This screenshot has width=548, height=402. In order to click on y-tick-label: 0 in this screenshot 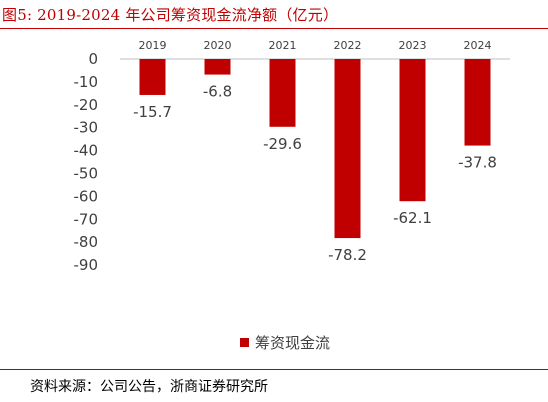, I will do `click(93, 59)`.